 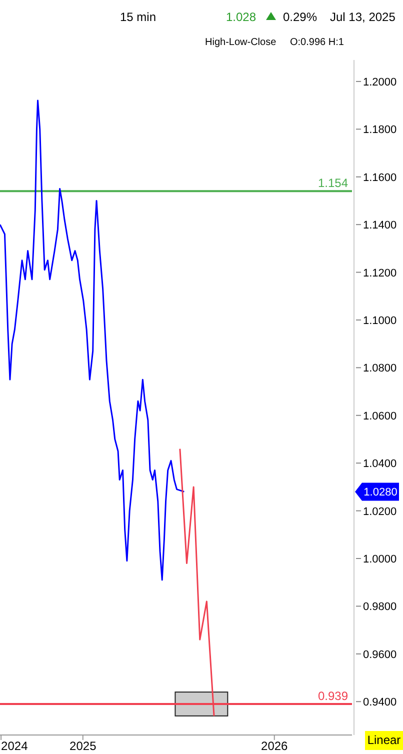 I want to click on text: Jul 13, 2025, so click(x=363, y=17).